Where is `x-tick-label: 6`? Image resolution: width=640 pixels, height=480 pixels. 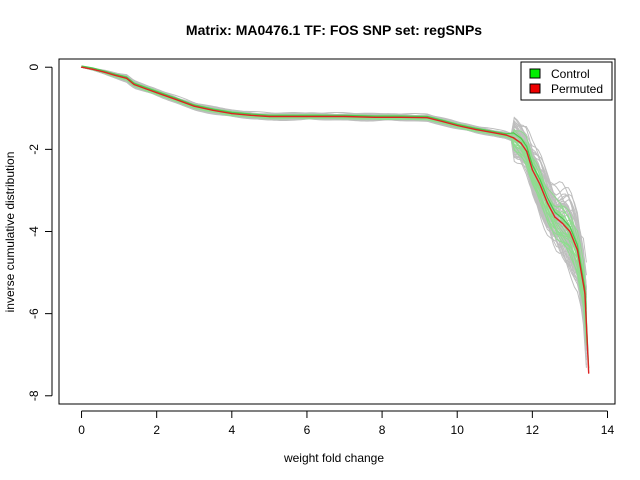
x-tick-label: 6 is located at coordinates (307, 430).